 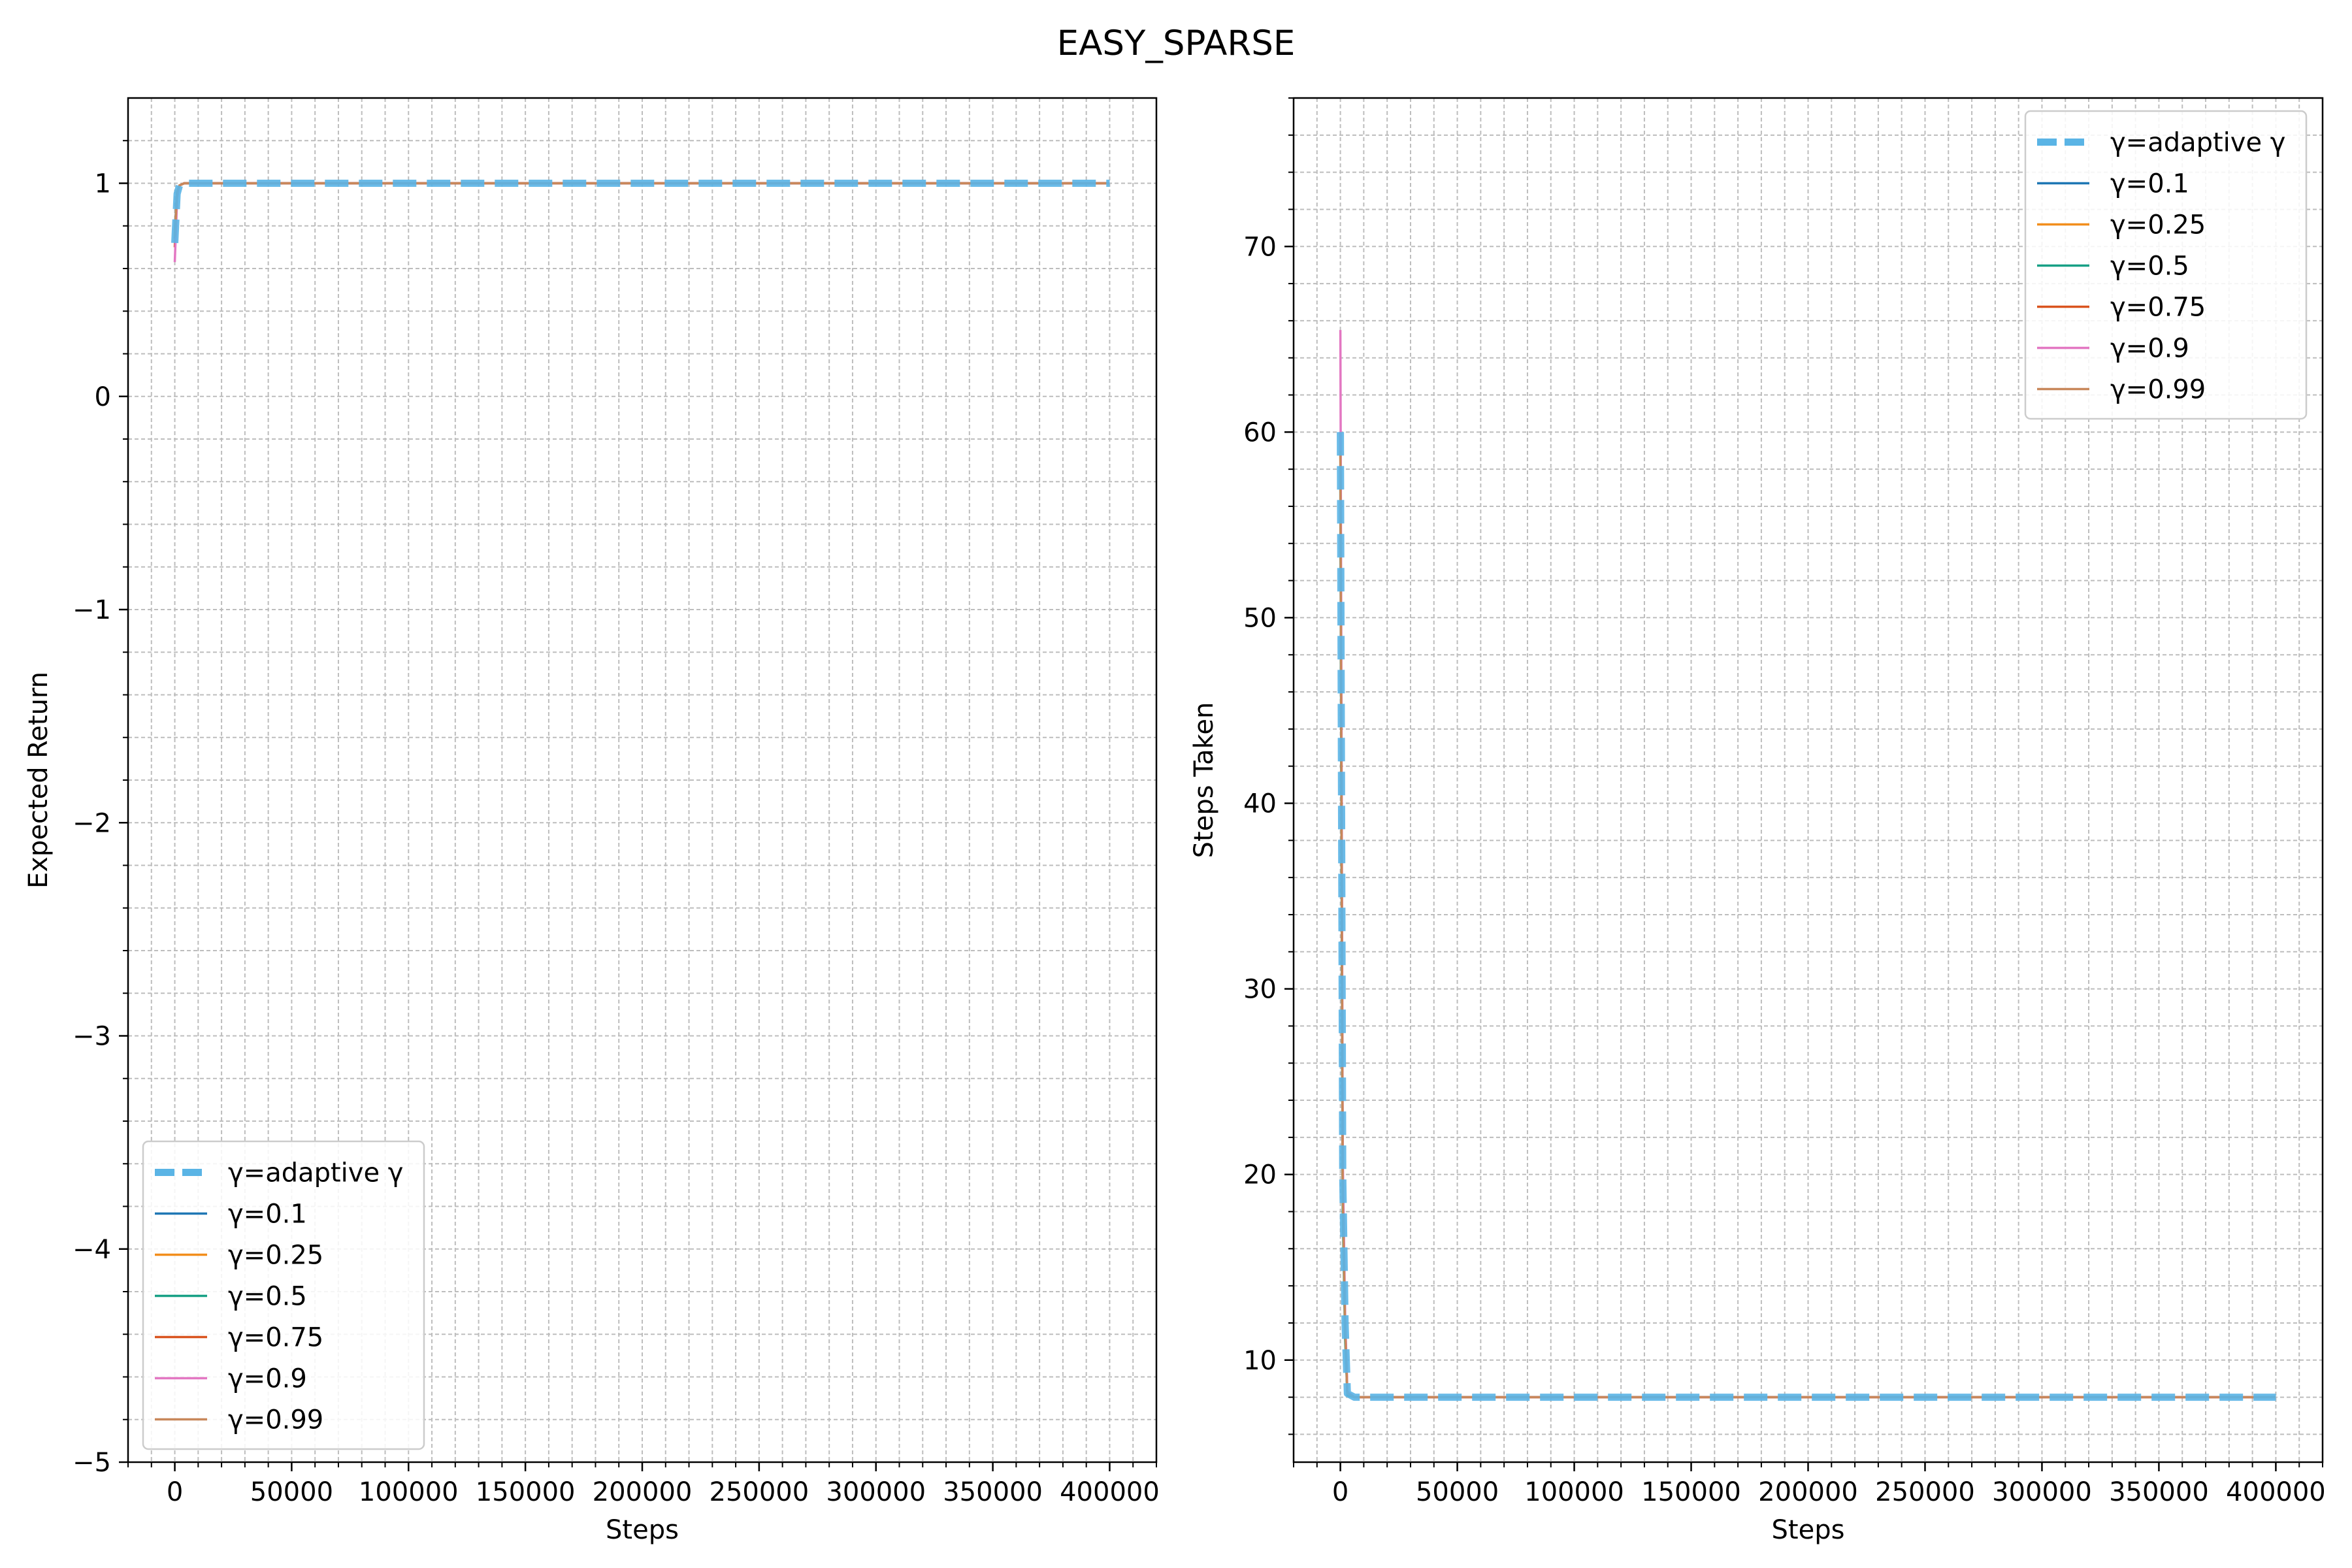 What do you see at coordinates (92, 1250) in the screenshot?
I see `y-tick-label: −4` at bounding box center [92, 1250].